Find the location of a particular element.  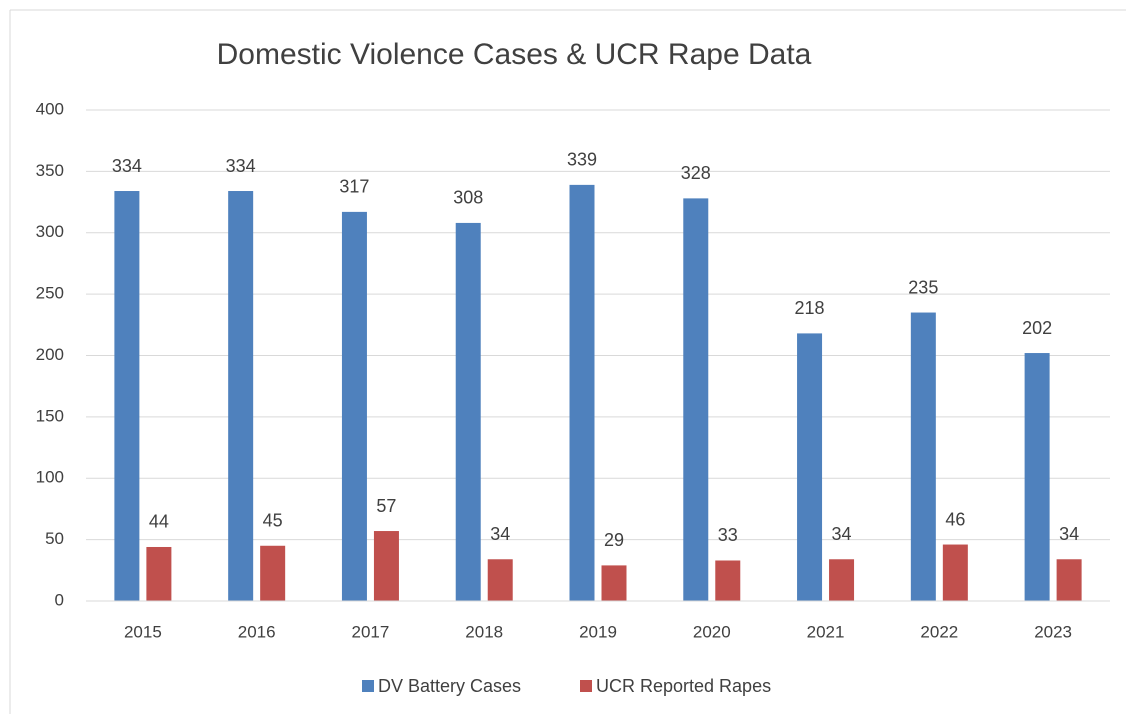

x-tick-label: 2021 is located at coordinates (826, 631).